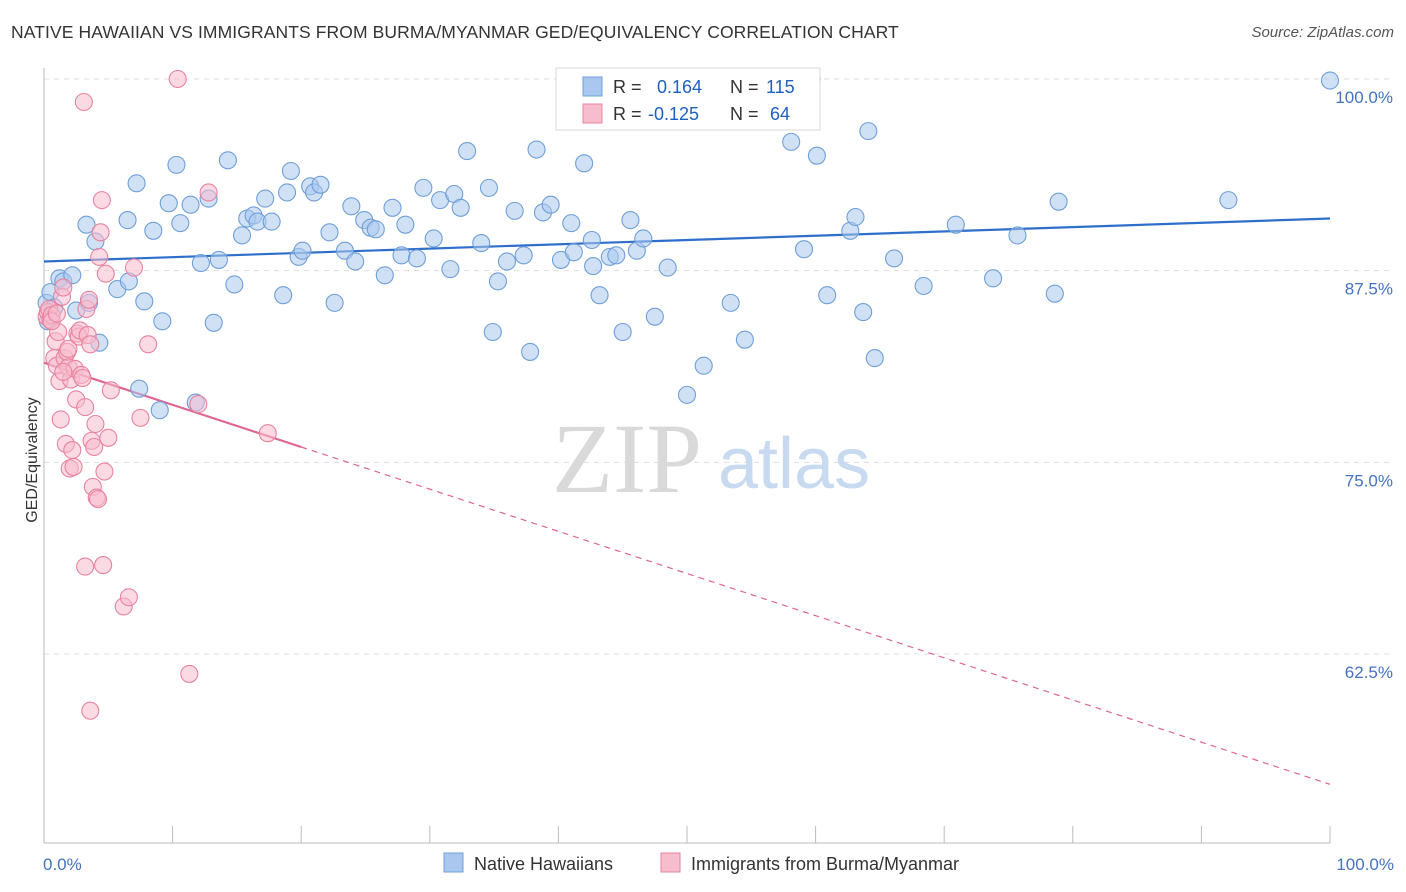 This screenshot has height=892, width=1406. What do you see at coordinates (1364, 97) in the screenshot?
I see `y-tick-label: 100.0%` at bounding box center [1364, 97].